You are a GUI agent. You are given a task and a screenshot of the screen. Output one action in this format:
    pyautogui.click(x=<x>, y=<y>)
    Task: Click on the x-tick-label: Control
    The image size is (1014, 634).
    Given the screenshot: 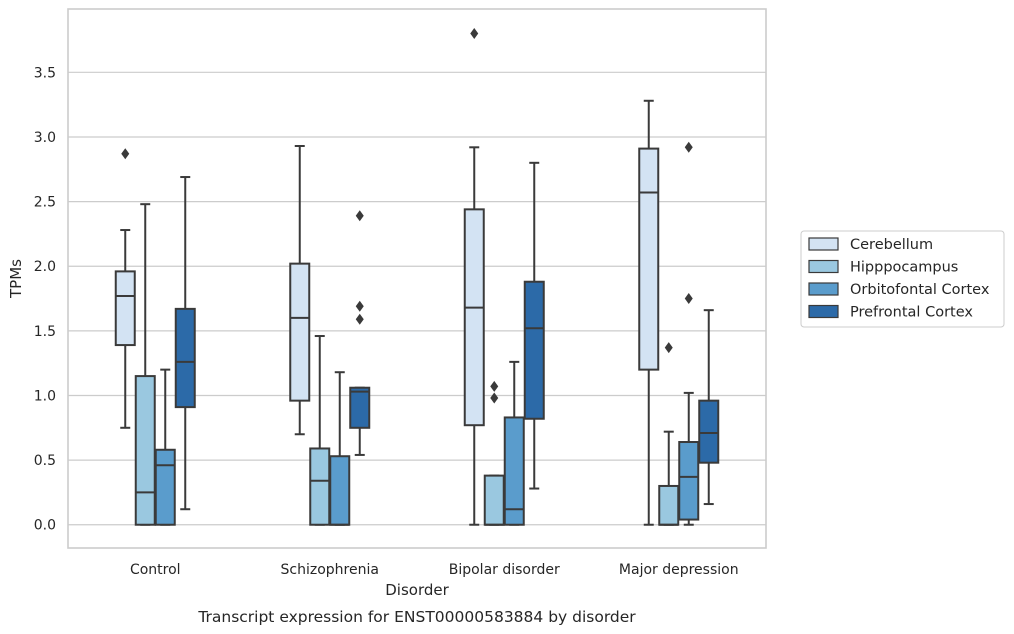 What is the action you would take?
    pyautogui.click(x=155, y=570)
    